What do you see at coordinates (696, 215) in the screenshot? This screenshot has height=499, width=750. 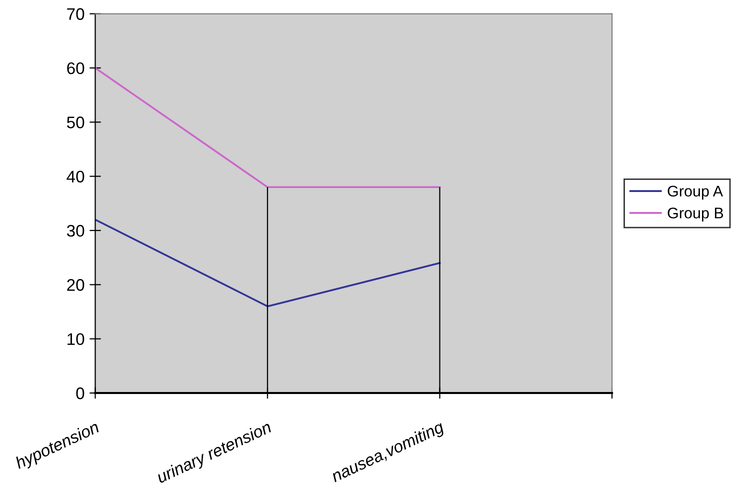 I see `legend-label: Group B` at bounding box center [696, 215].